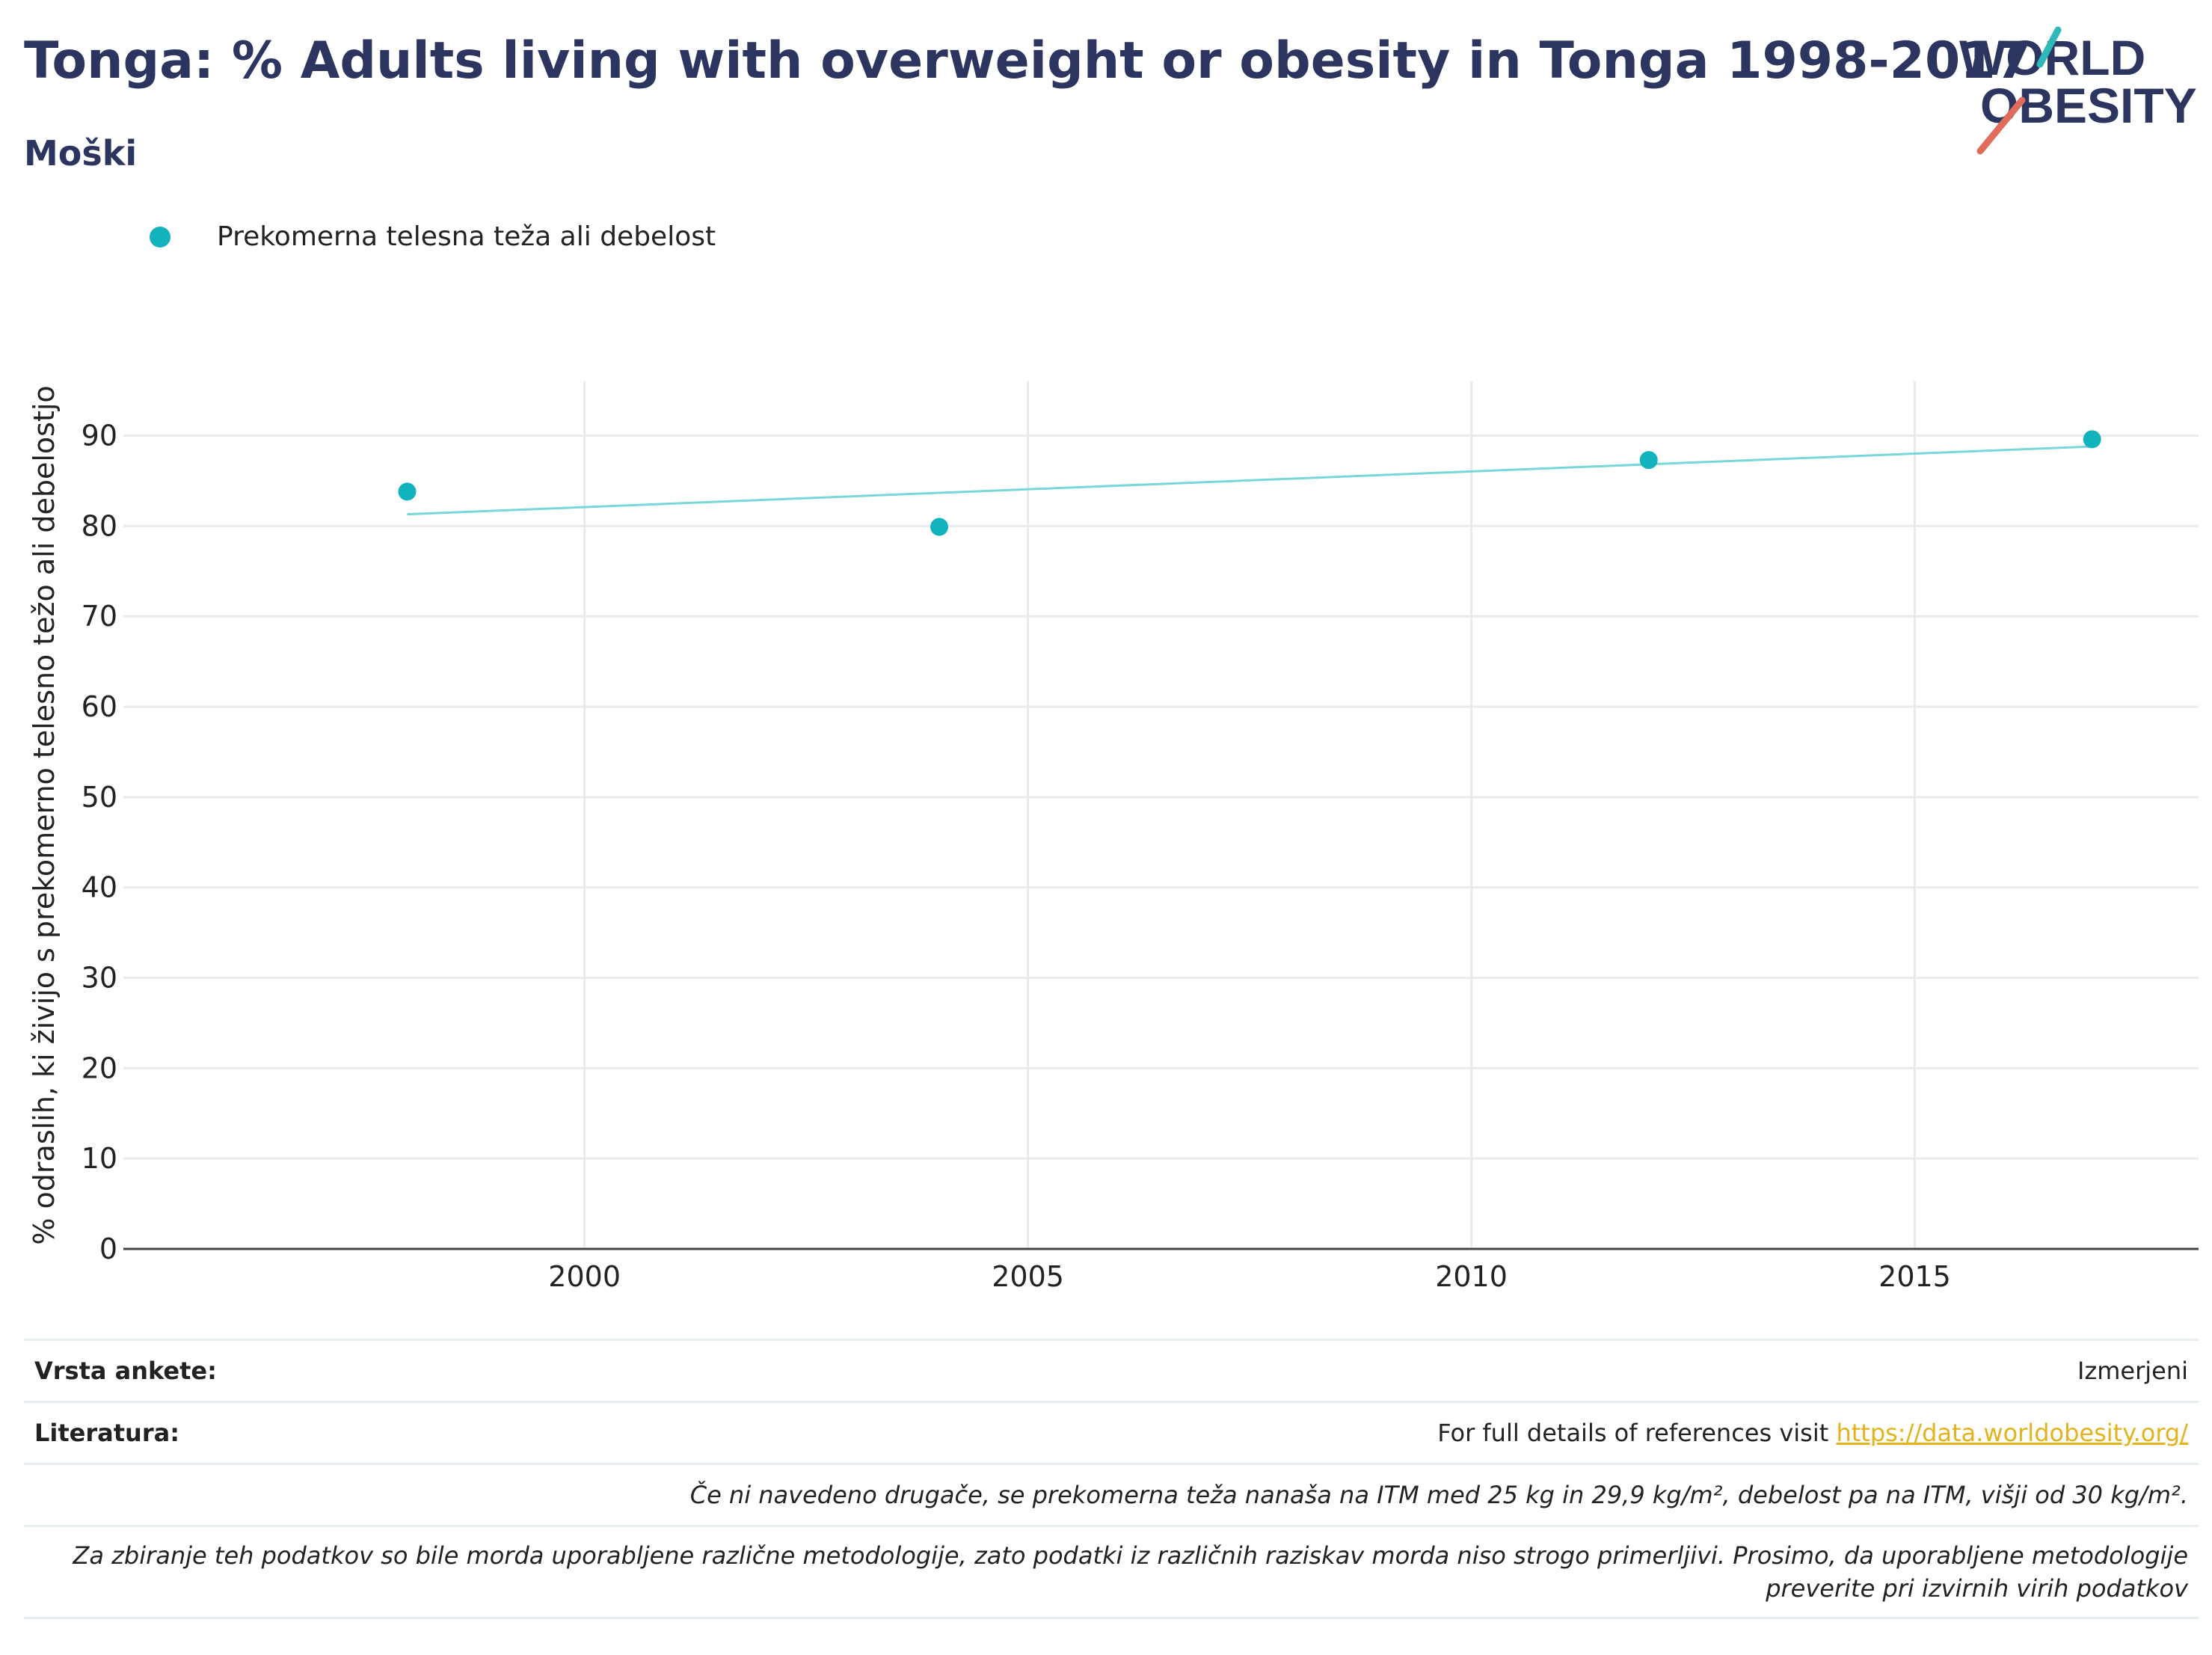 Image resolution: width=2212 pixels, height=1655 pixels. What do you see at coordinates (99, 525) in the screenshot?
I see `y-tick-label: 80` at bounding box center [99, 525].